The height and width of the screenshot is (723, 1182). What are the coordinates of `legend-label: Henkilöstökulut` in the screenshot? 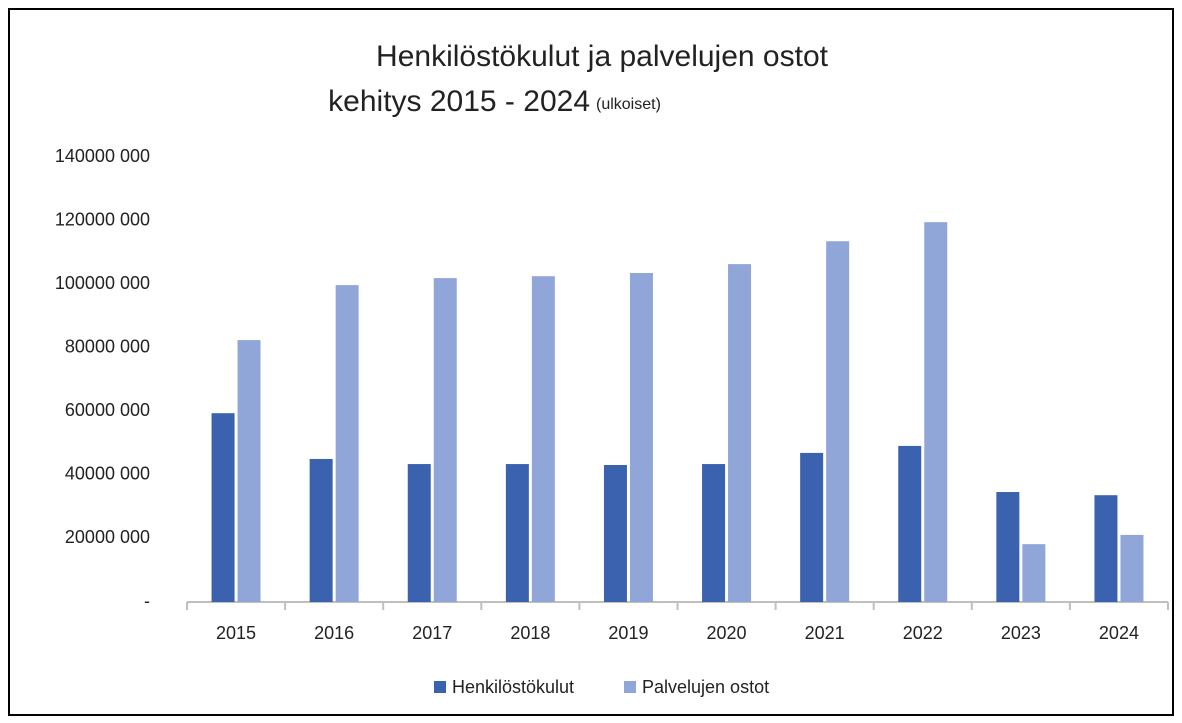 It's located at (513, 687).